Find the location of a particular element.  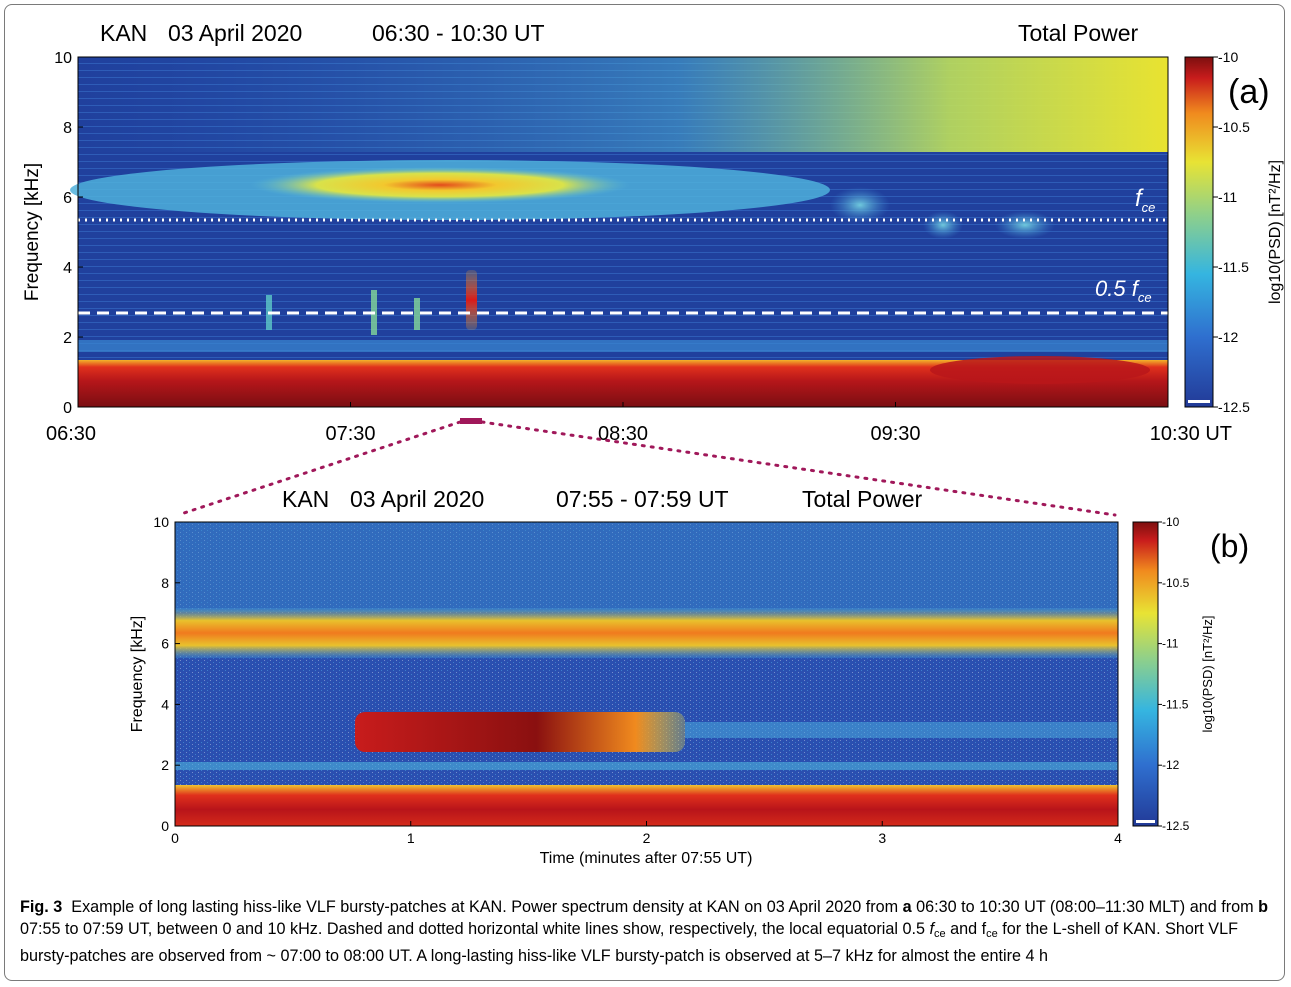

caption-bold-b: b is located at coordinates (1263, 907).